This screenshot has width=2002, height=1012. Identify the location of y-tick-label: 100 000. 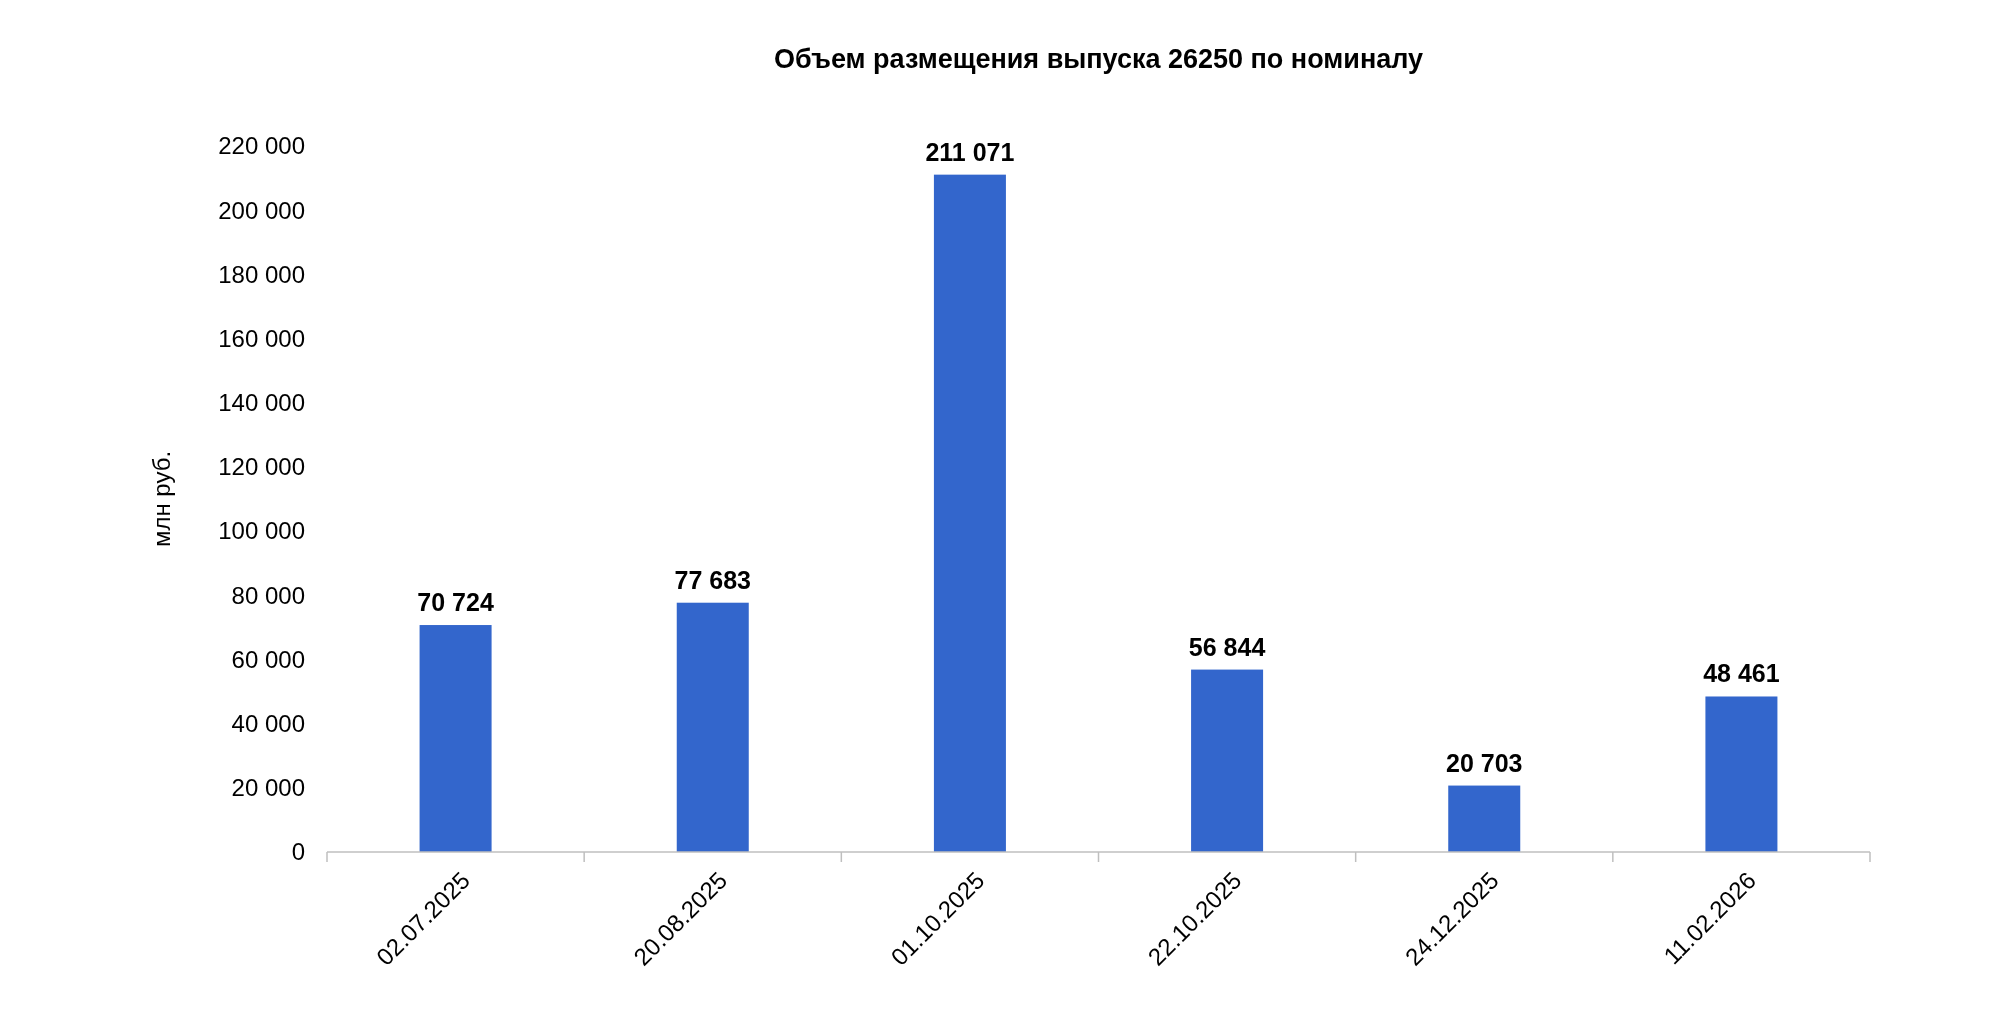
(261, 531).